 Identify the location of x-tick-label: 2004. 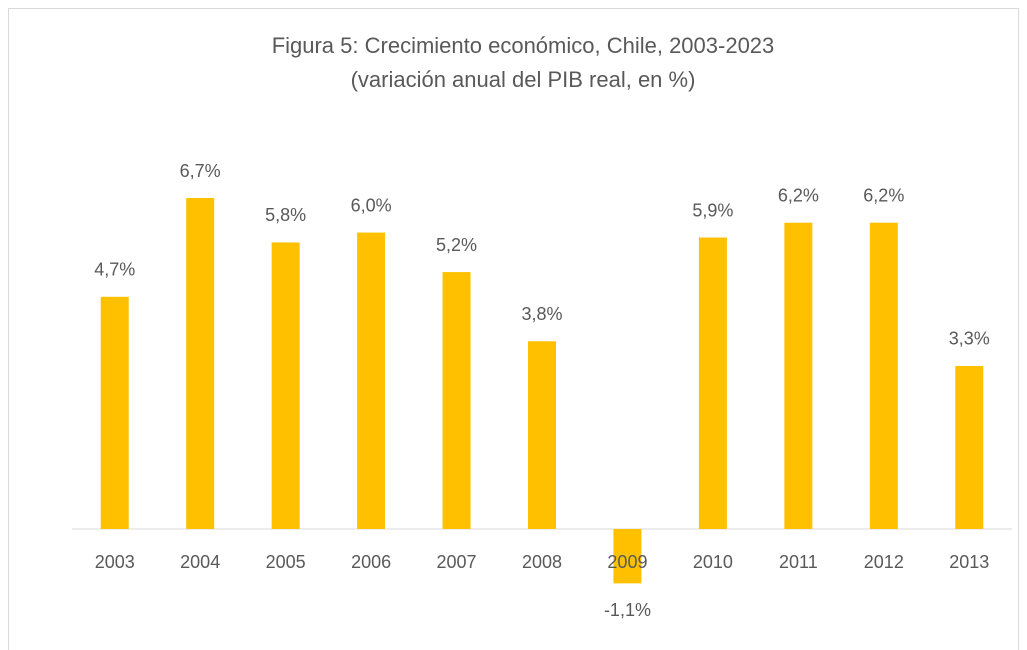
(200, 562).